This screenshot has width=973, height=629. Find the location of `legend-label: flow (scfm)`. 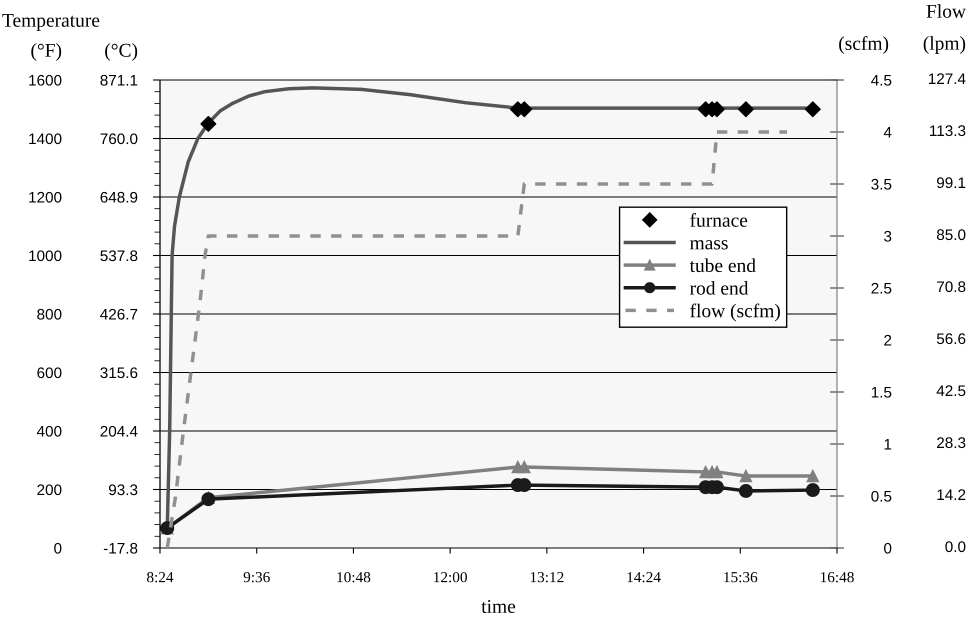

legend-label: flow (scfm) is located at coordinates (735, 313).